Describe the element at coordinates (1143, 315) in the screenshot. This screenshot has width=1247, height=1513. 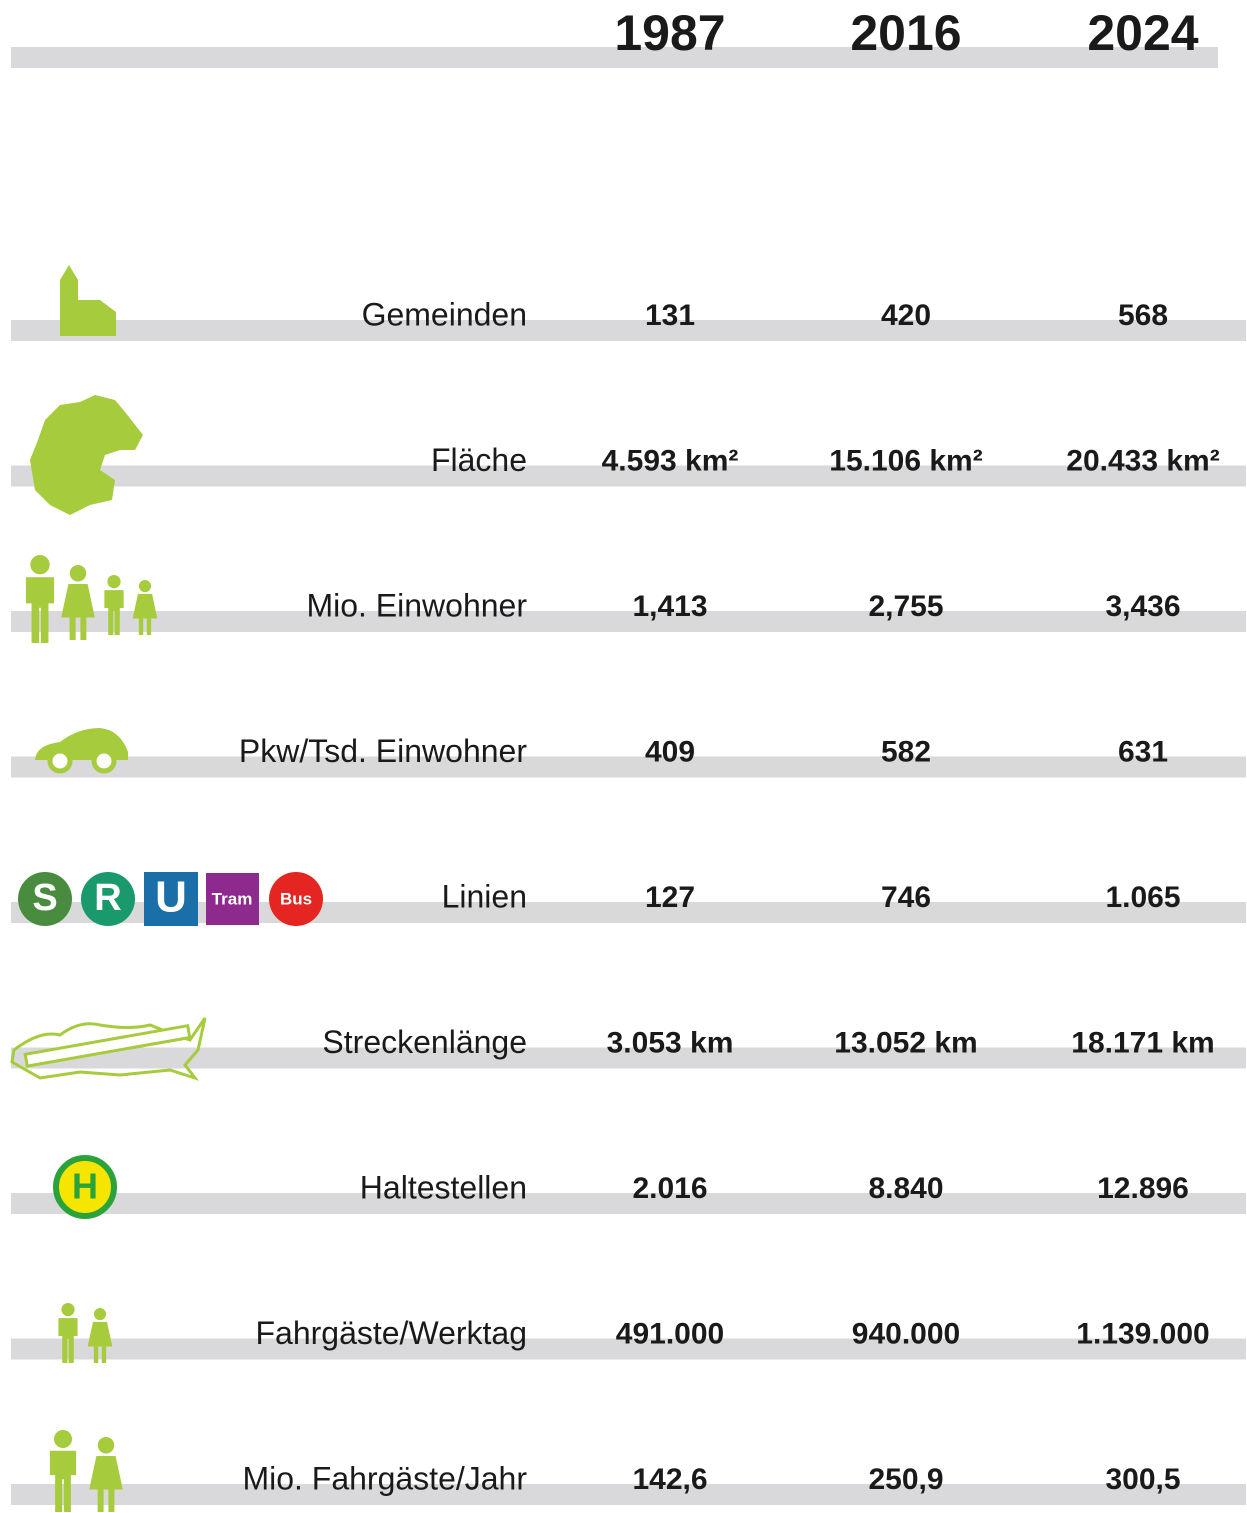
I see `cell-value: 568` at that location.